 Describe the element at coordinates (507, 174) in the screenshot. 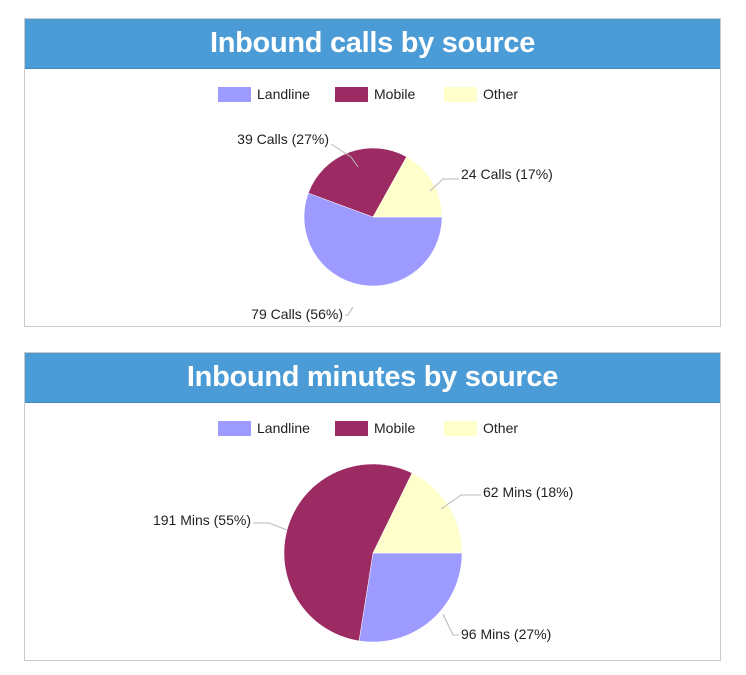

I see `data-label-other: 24 Calls (17%)` at that location.